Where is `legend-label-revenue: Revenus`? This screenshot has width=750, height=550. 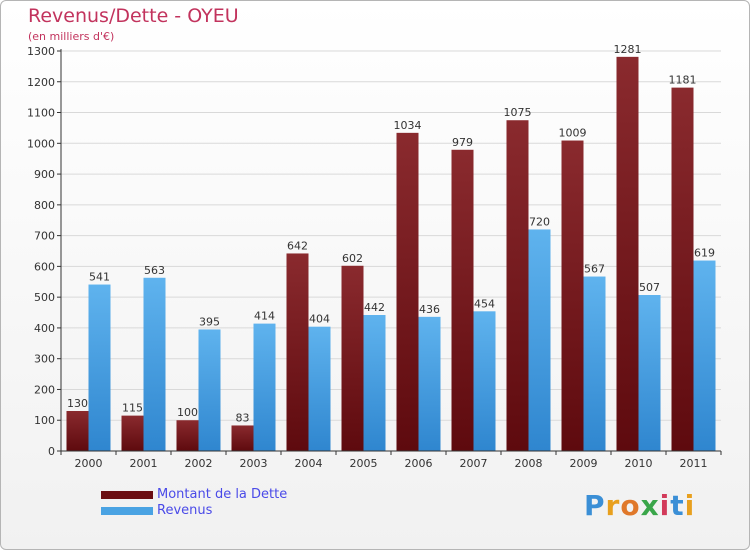 legend-label-revenue: Revenus is located at coordinates (185, 510).